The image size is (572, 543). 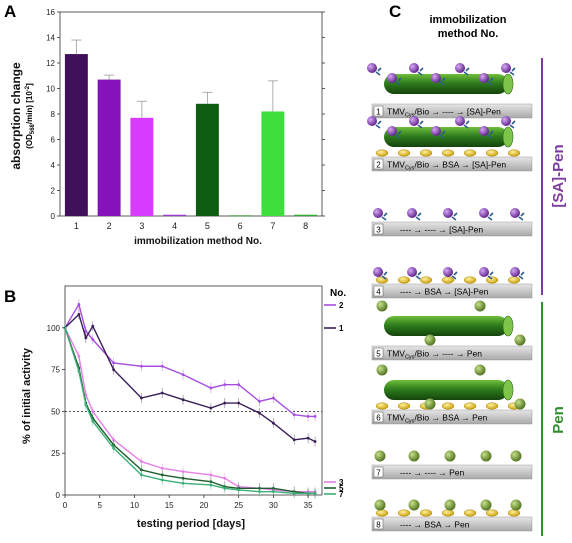 I want to click on line-chart-legend: 2 1 357, so click(x=334, y=400).